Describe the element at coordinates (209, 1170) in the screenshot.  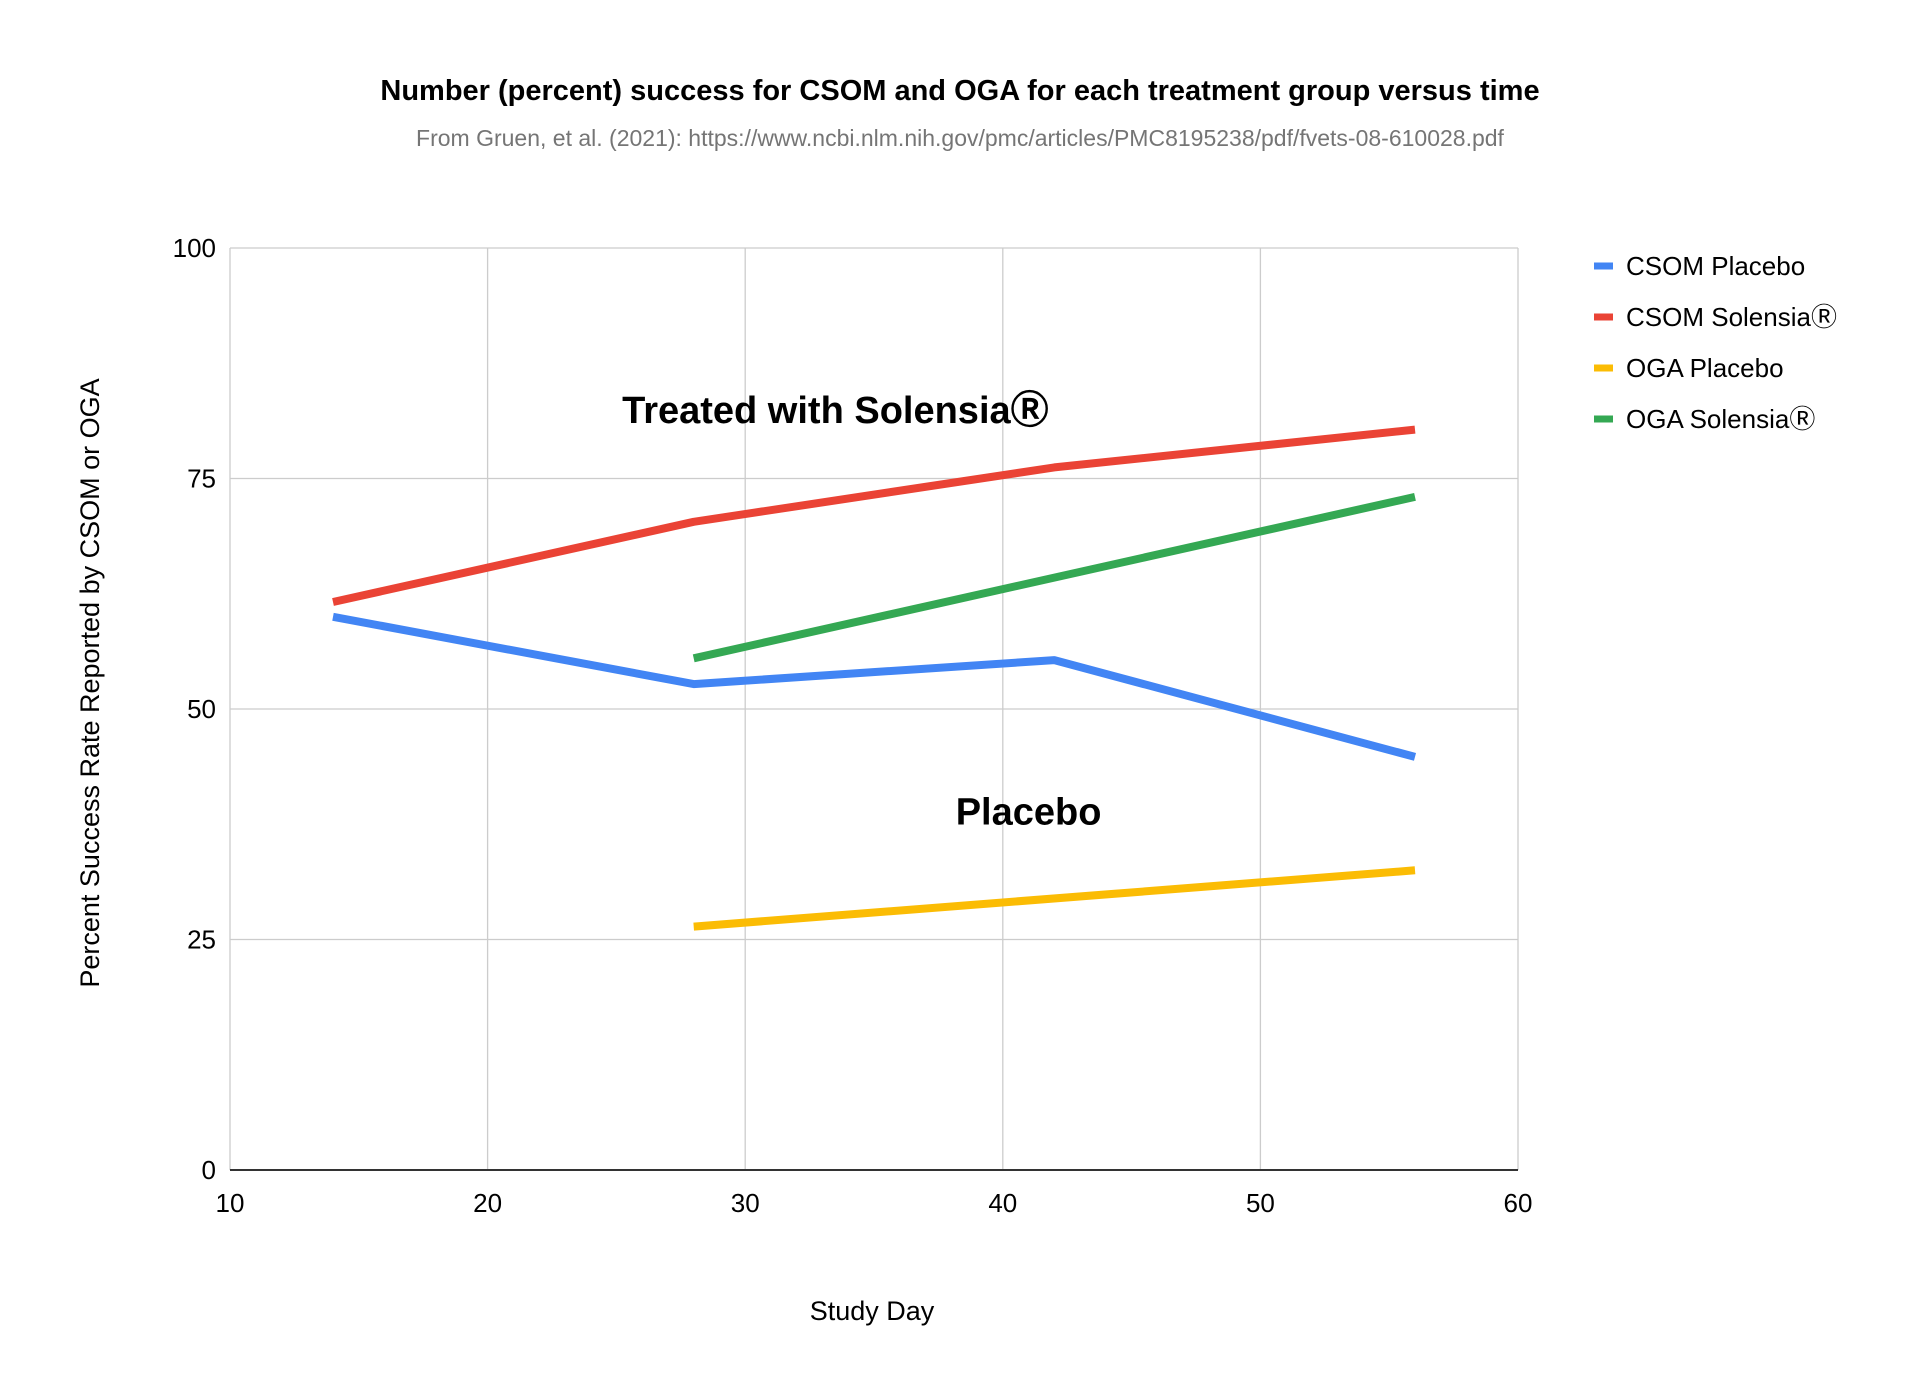
I see `y-tick-label: 0` at that location.